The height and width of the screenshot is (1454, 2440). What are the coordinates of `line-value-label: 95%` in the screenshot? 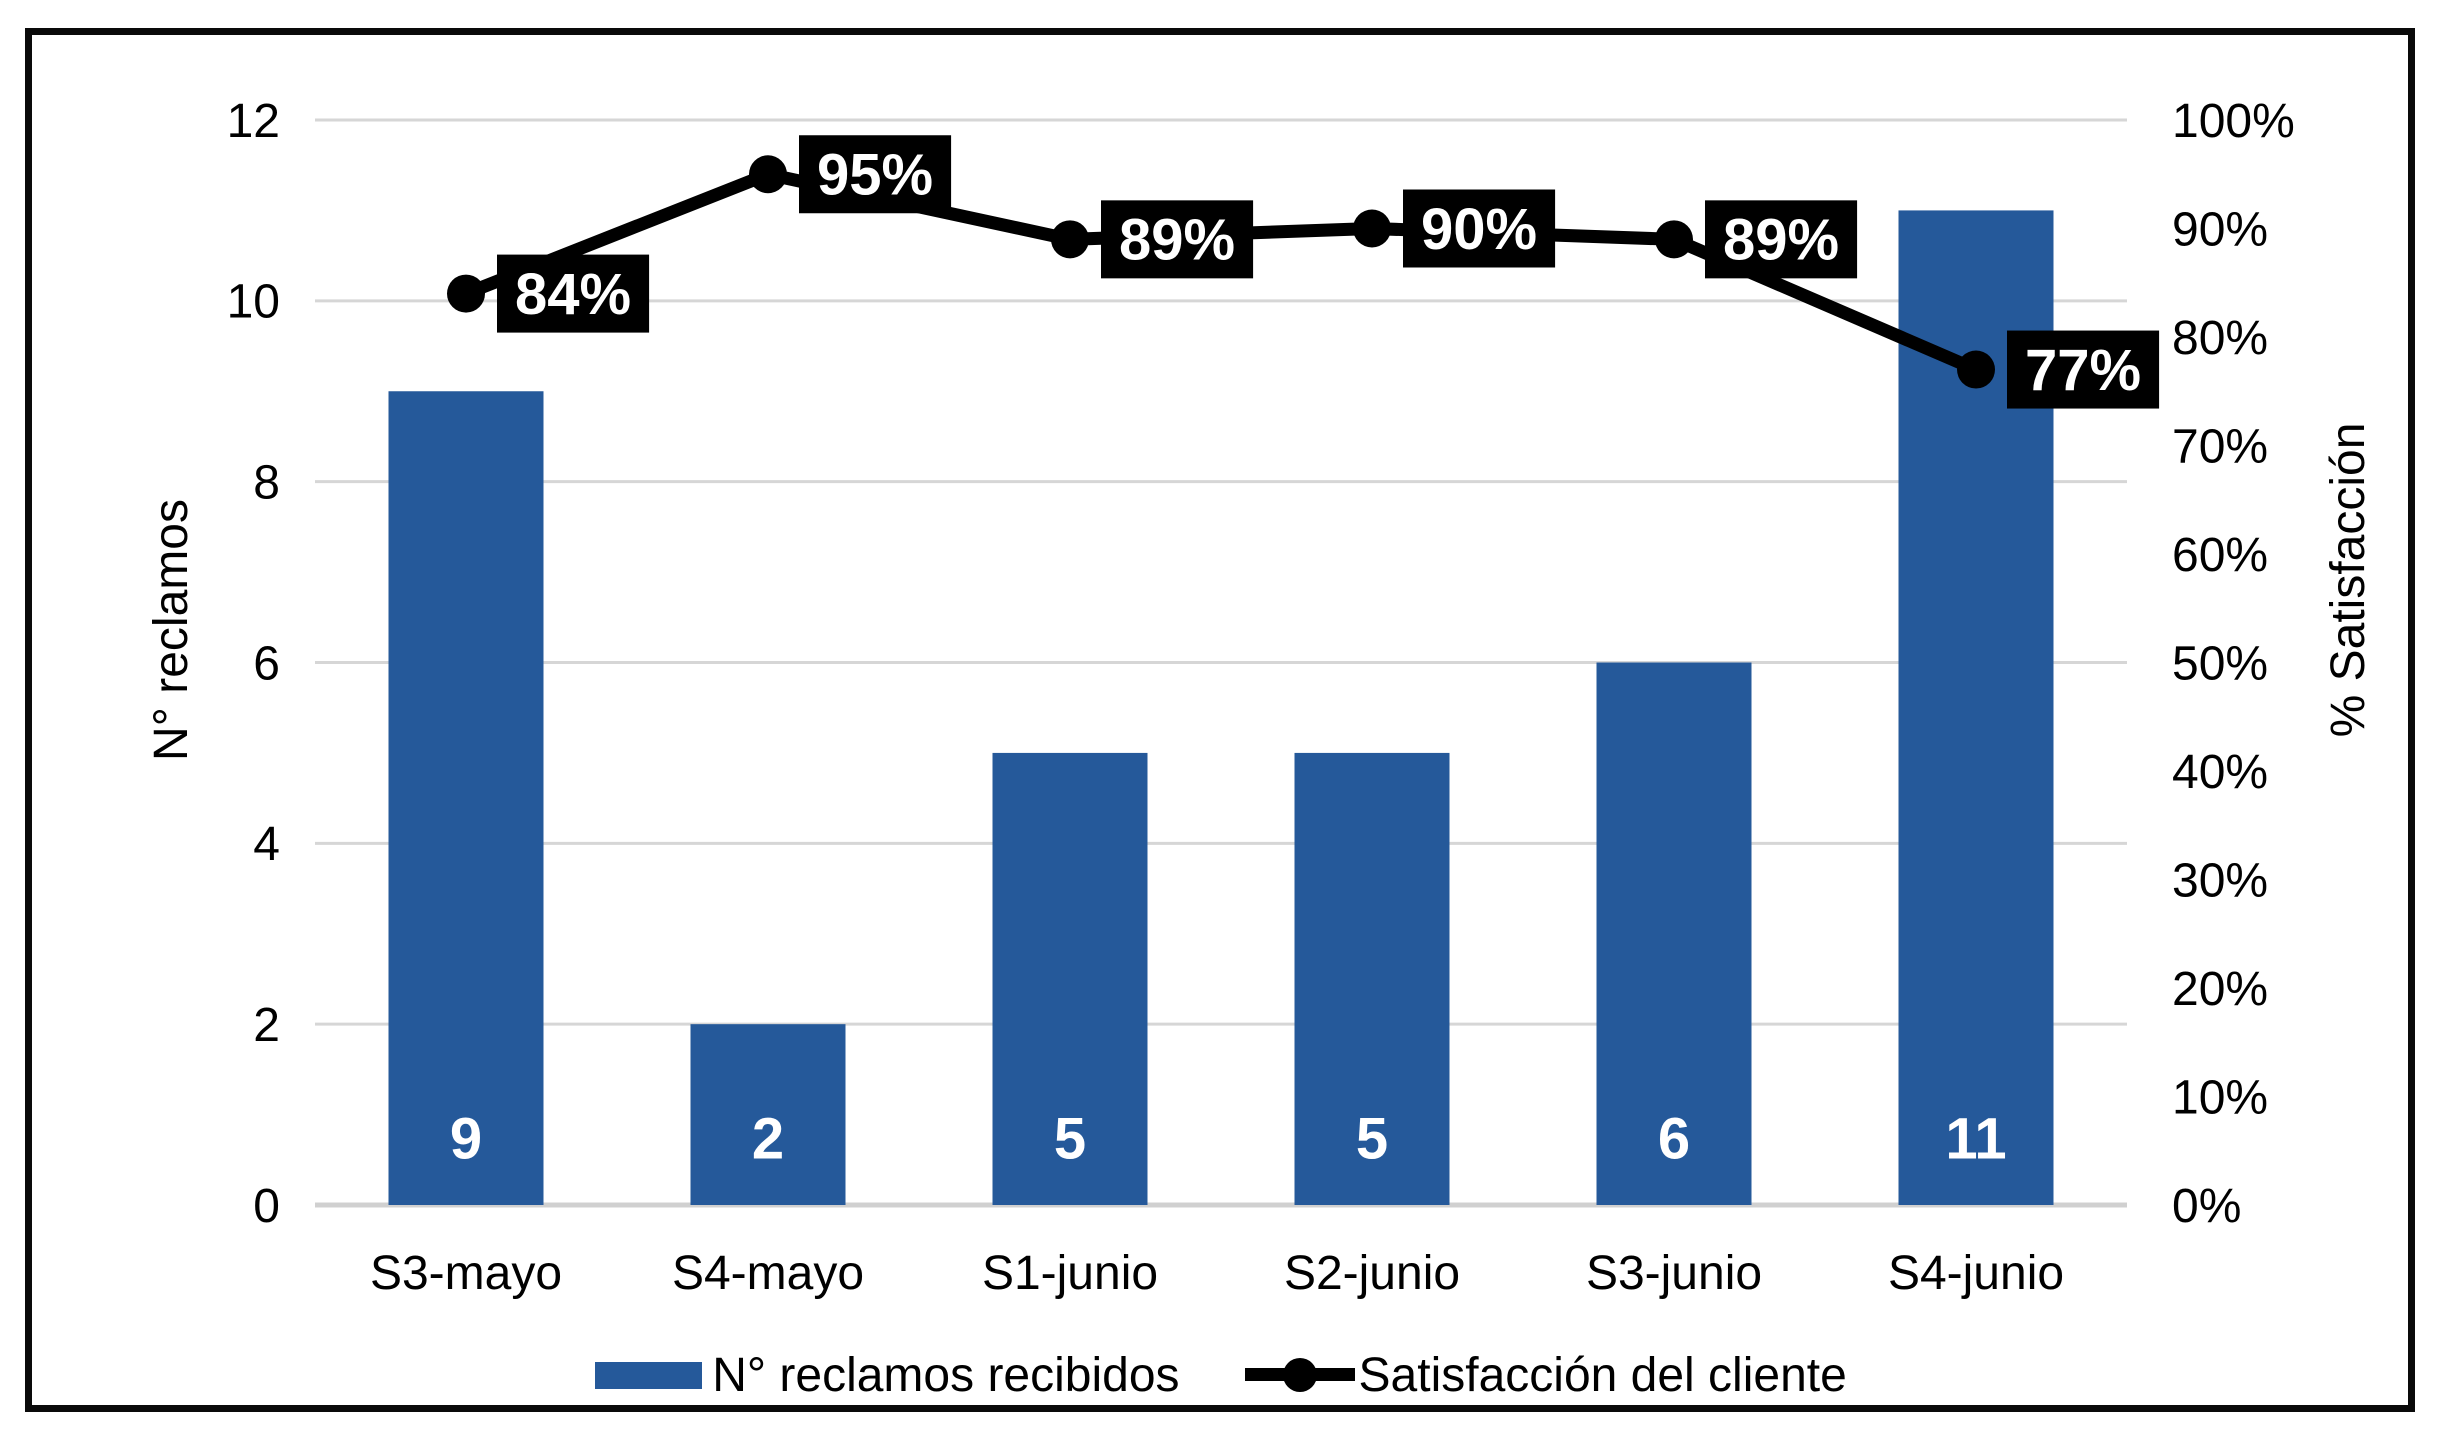 It's located at (875, 175).